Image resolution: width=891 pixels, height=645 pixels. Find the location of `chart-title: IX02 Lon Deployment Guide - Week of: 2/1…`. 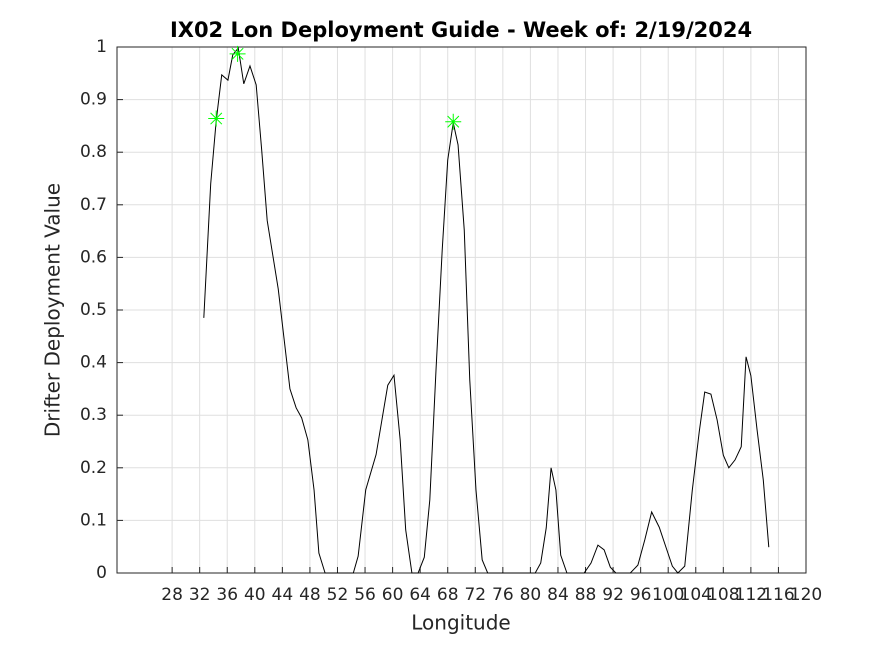

chart-title: IX02 Lon Deployment Guide - Week of: 2/1… is located at coordinates (461, 30).